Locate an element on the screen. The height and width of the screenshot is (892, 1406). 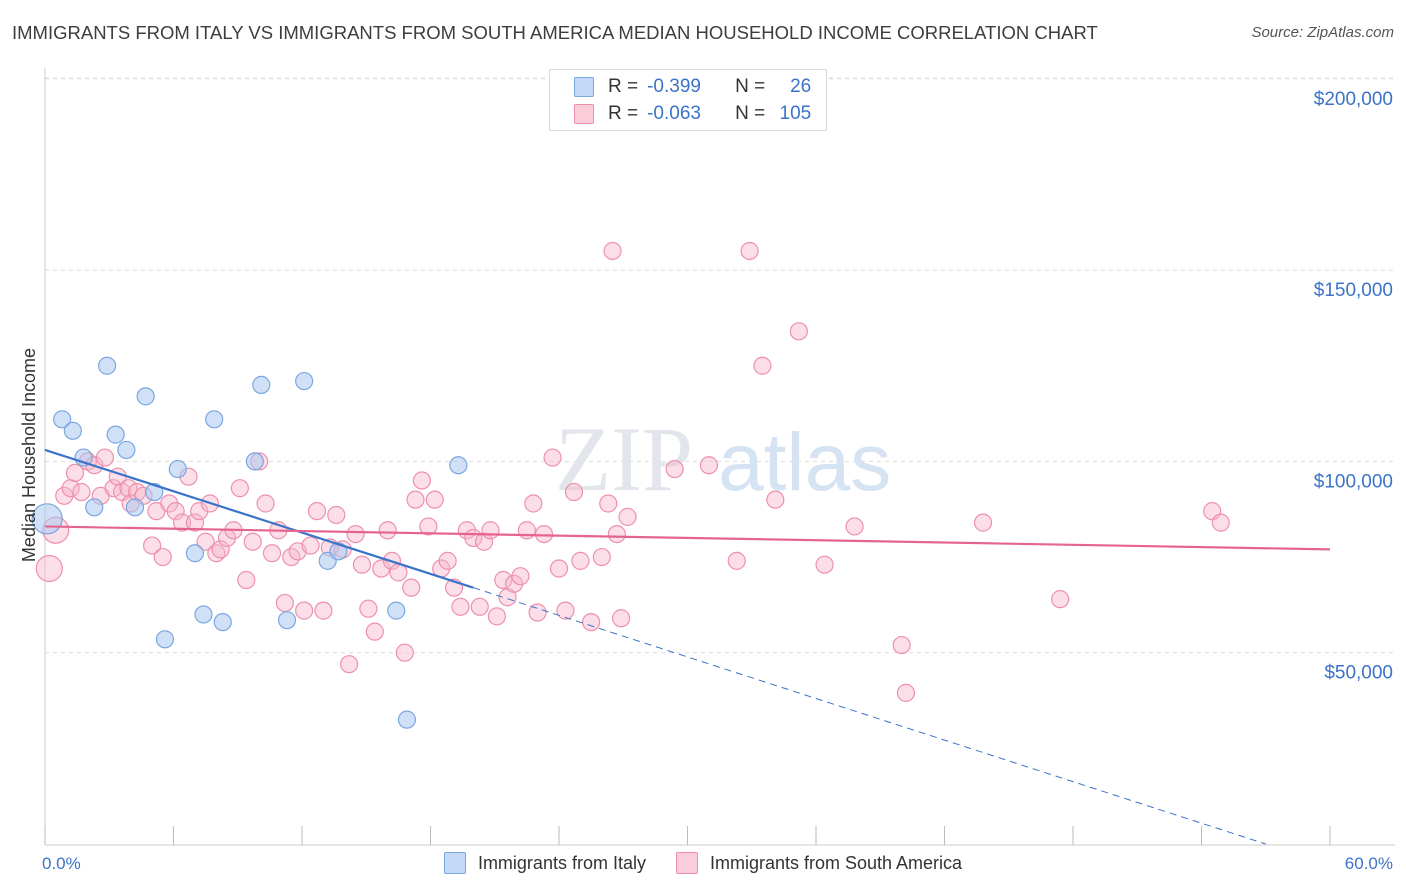
south-america-trend-line is located at coordinates (687, 538).